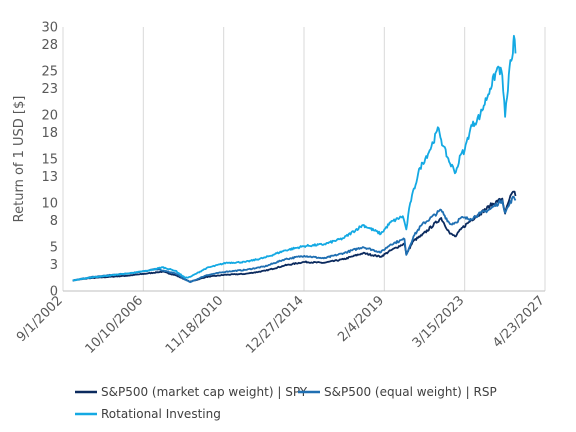 This screenshot has width=576, height=432. I want to click on legend-label-1: S&P500 (equal weight) | RSP, so click(410, 392).